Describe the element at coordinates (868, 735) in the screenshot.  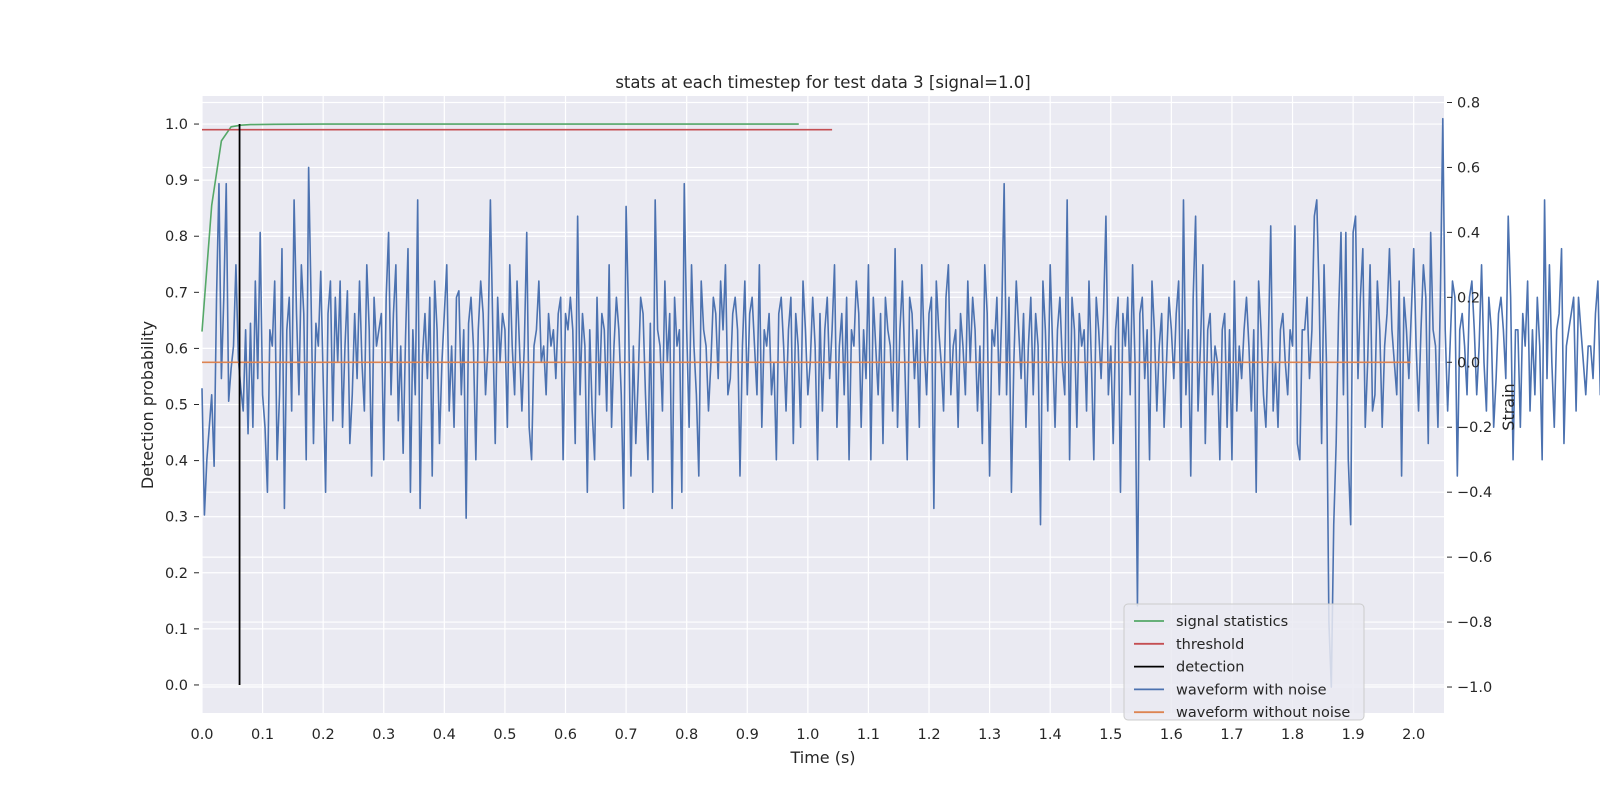
I see `x-tick-label: 1.1` at that location.